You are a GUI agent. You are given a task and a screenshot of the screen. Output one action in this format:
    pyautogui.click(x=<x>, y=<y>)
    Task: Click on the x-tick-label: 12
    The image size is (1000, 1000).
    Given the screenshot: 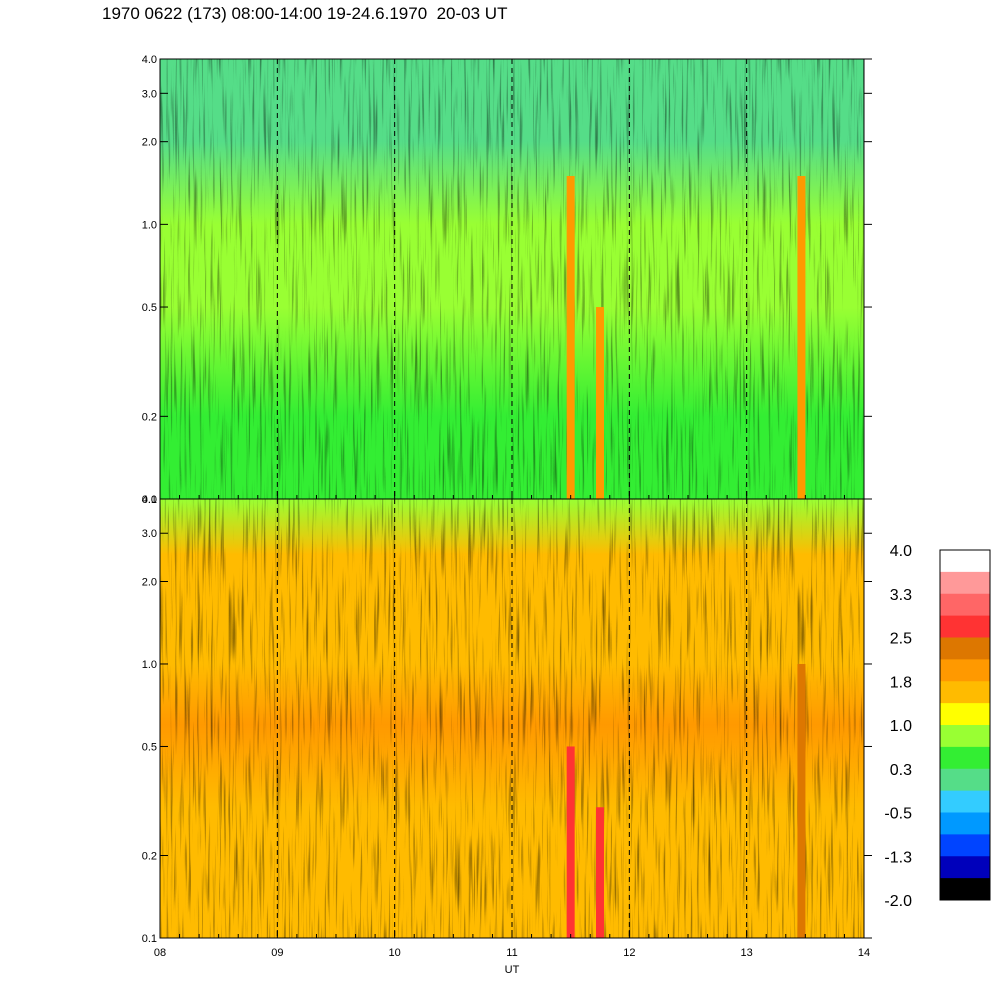 What is the action you would take?
    pyautogui.click(x=629, y=953)
    